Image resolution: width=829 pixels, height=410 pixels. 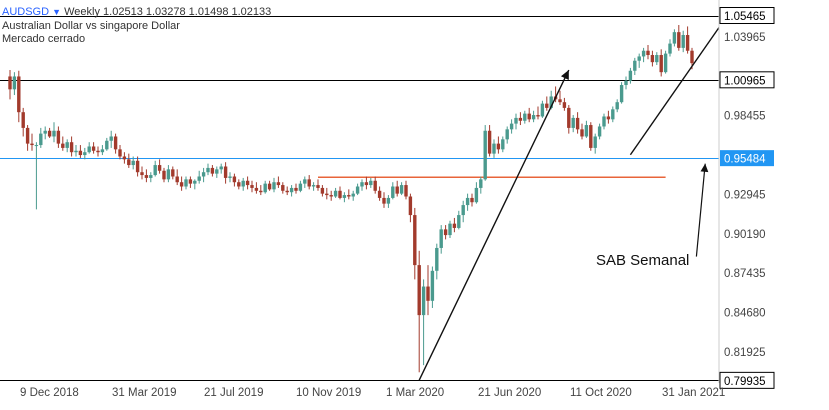 I want to click on annotation-arrowhead, so click(x=704, y=168).